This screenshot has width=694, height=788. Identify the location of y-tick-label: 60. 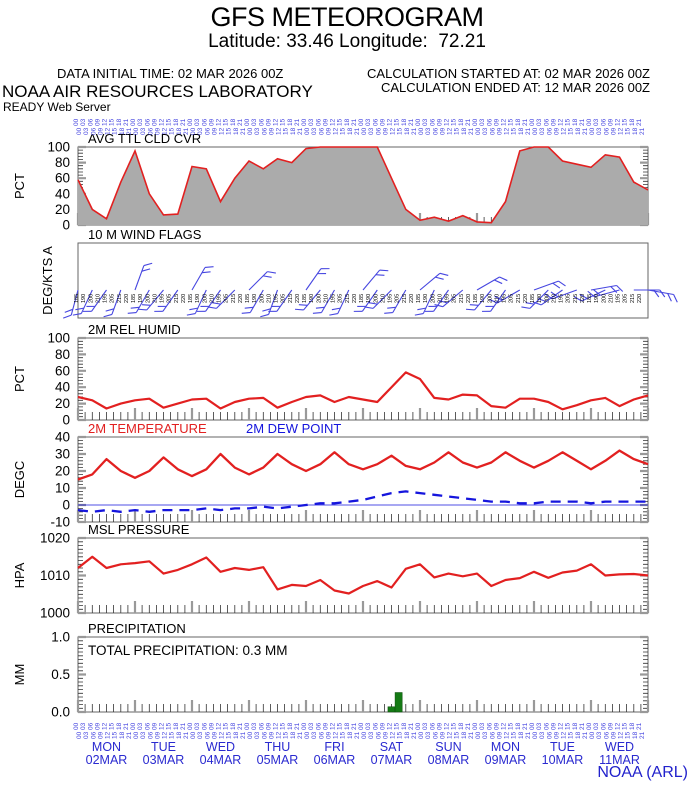
(62, 178).